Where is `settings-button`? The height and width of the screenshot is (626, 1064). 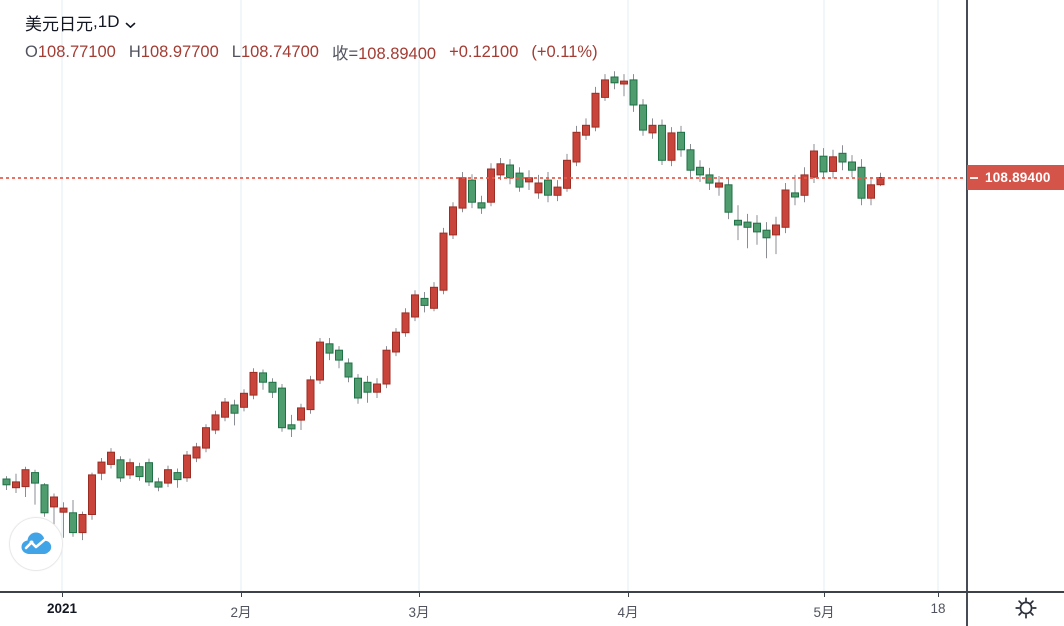 settings-button is located at coordinates (1026, 608).